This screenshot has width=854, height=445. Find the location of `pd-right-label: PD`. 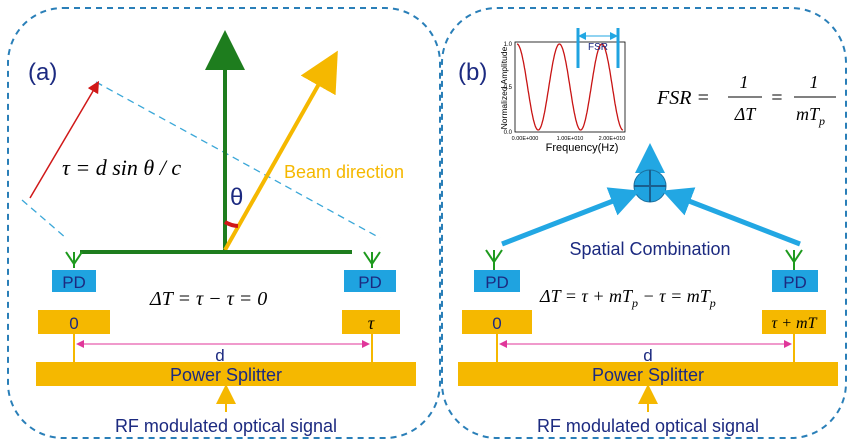

pd-right-label: PD is located at coordinates (370, 282).